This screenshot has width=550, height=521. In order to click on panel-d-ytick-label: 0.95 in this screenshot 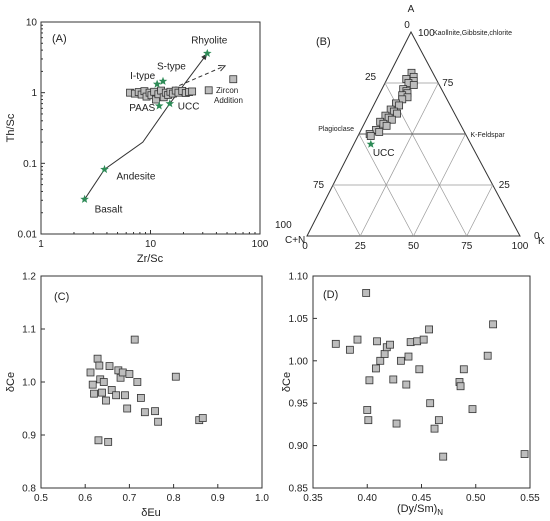, I will do `click(299, 404)`.